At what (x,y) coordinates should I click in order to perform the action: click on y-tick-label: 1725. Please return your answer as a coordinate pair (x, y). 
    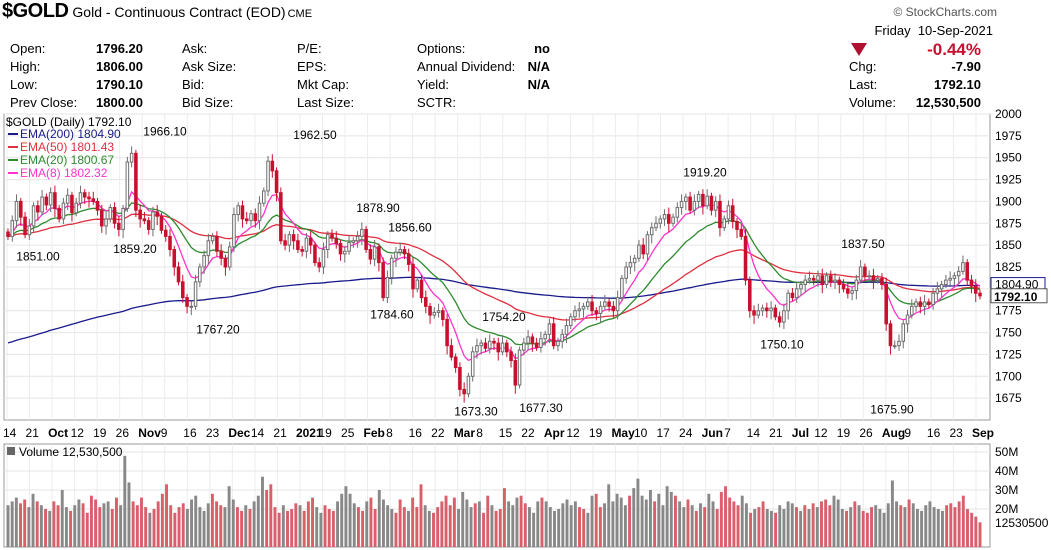
    Looking at the image, I should click on (1008, 354).